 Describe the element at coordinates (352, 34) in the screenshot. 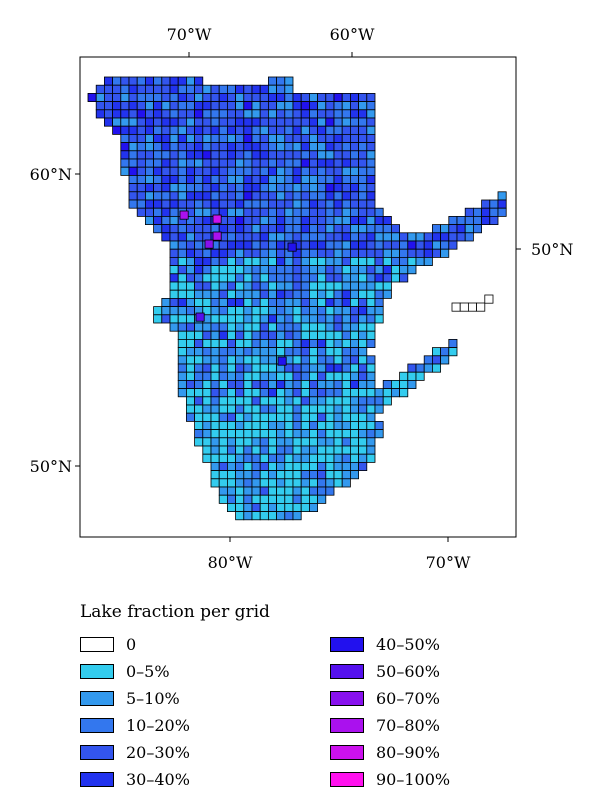

I see `top-tick-label: 60°W` at that location.